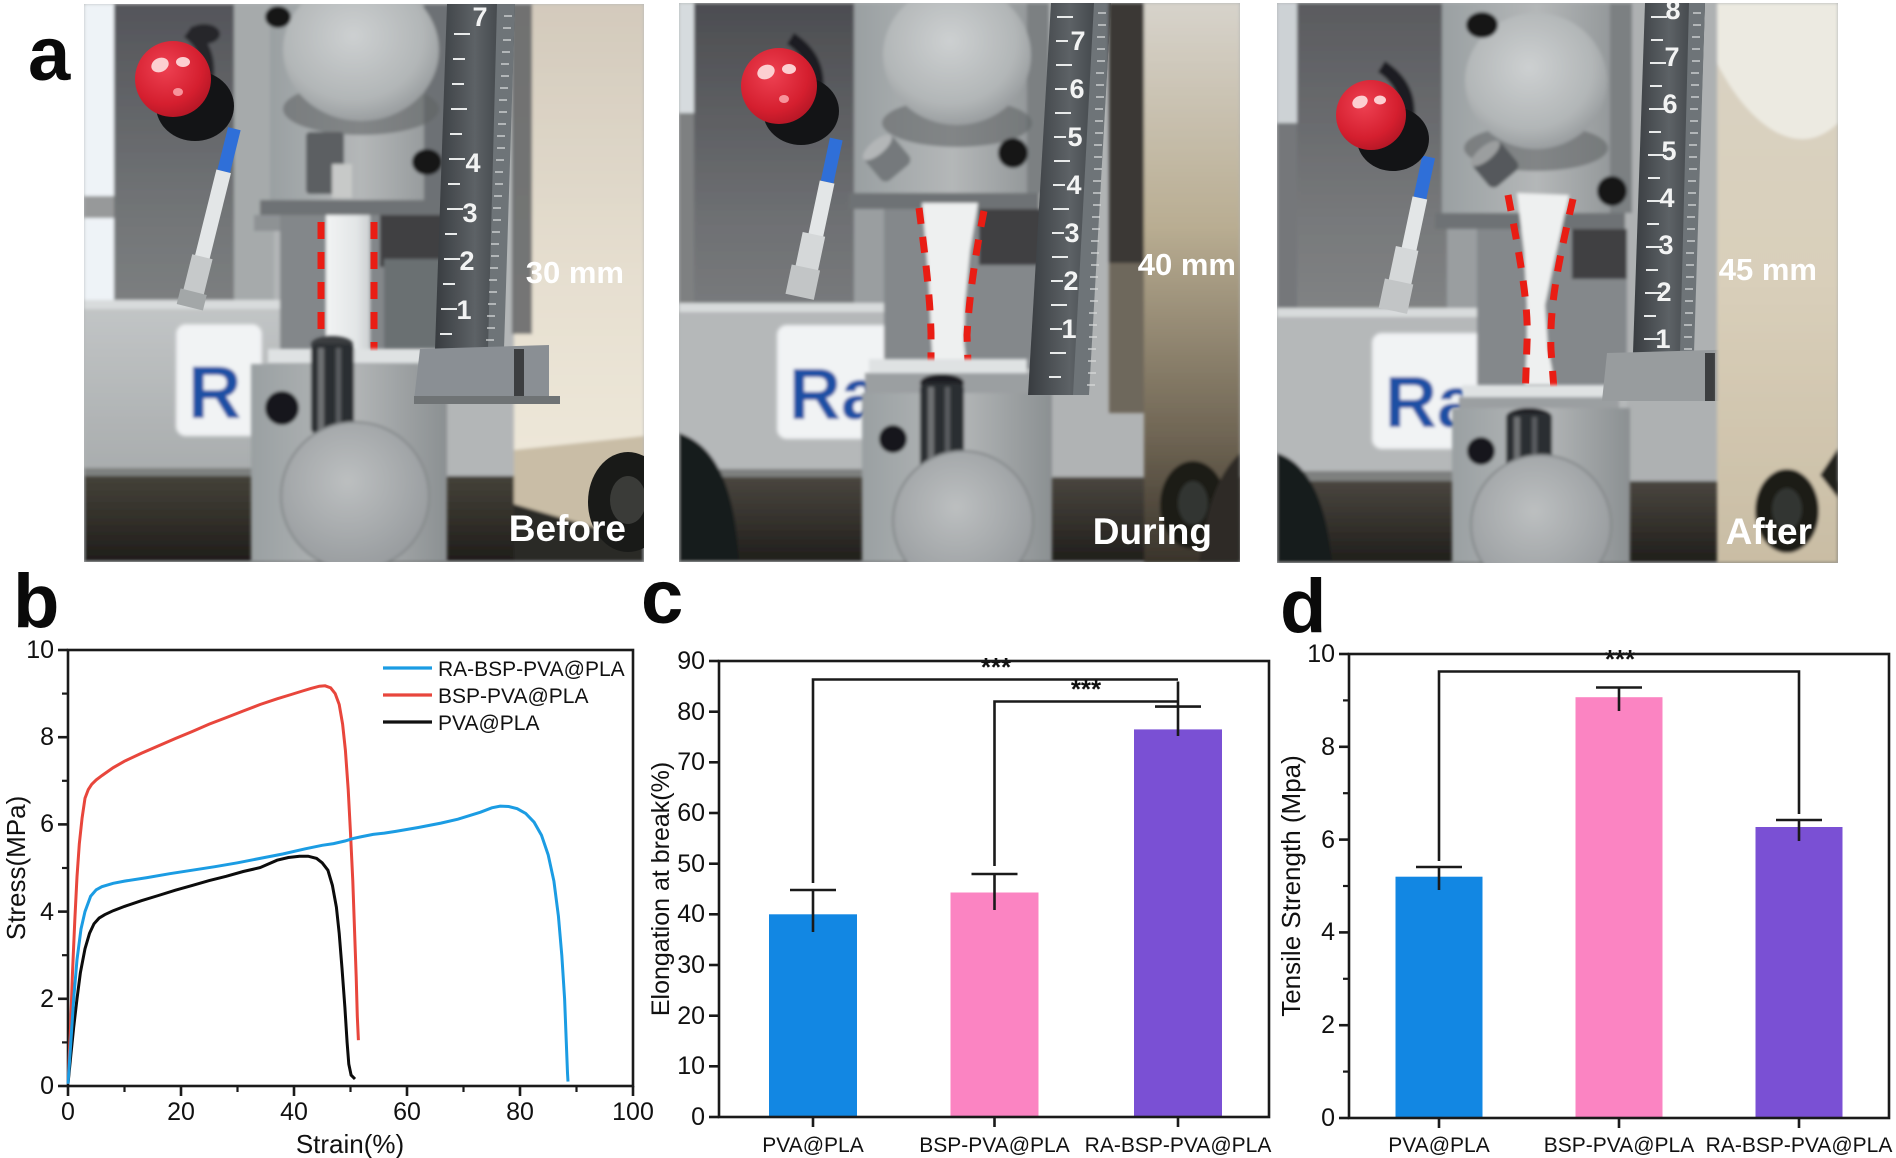  I want to click on svg-text: 30, so click(691, 965).